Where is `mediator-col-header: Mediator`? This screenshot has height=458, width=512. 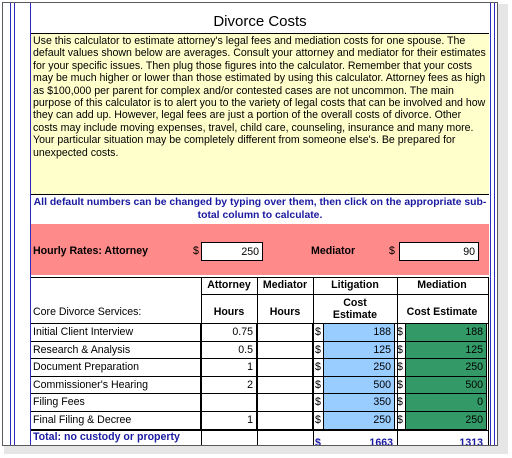
mediator-col-header: Mediator is located at coordinates (285, 285).